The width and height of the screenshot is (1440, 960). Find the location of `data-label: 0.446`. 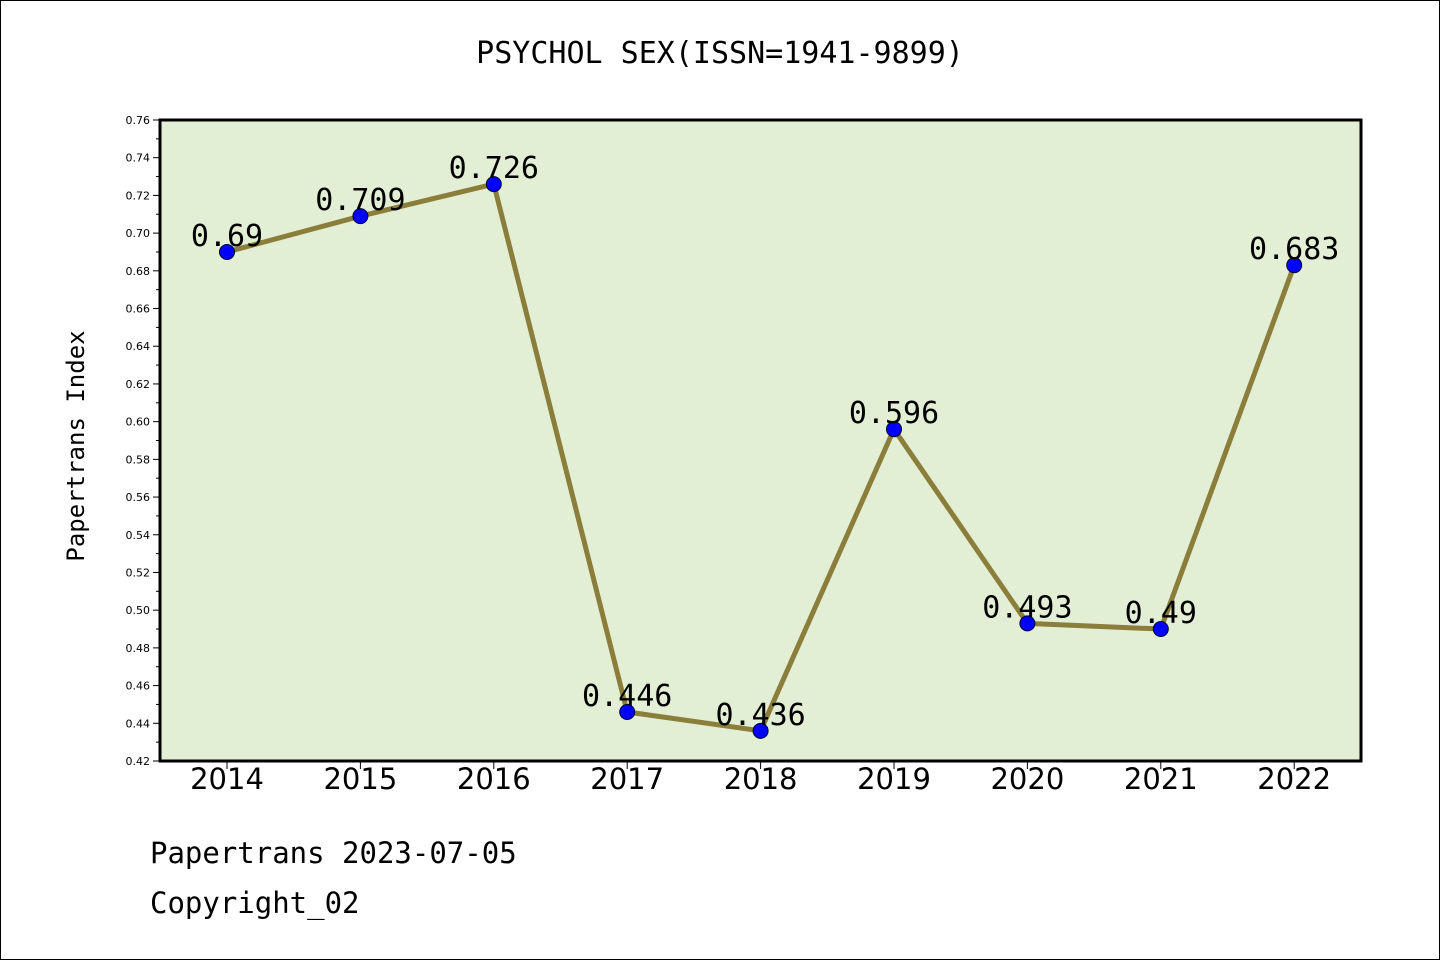

data-label: 0.446 is located at coordinates (627, 696).